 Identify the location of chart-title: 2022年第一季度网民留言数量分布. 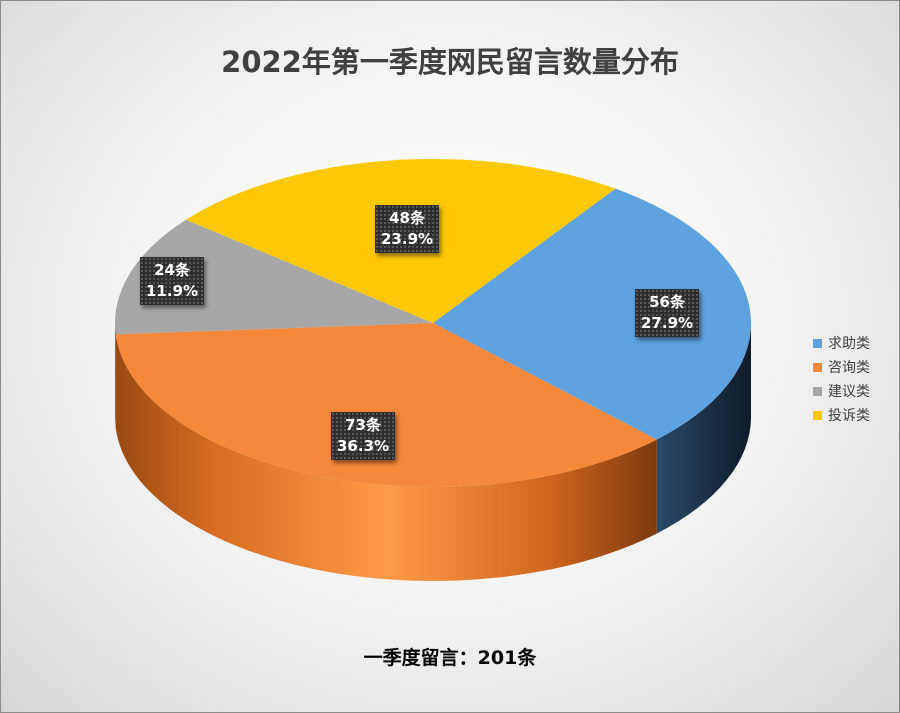
(450, 62).